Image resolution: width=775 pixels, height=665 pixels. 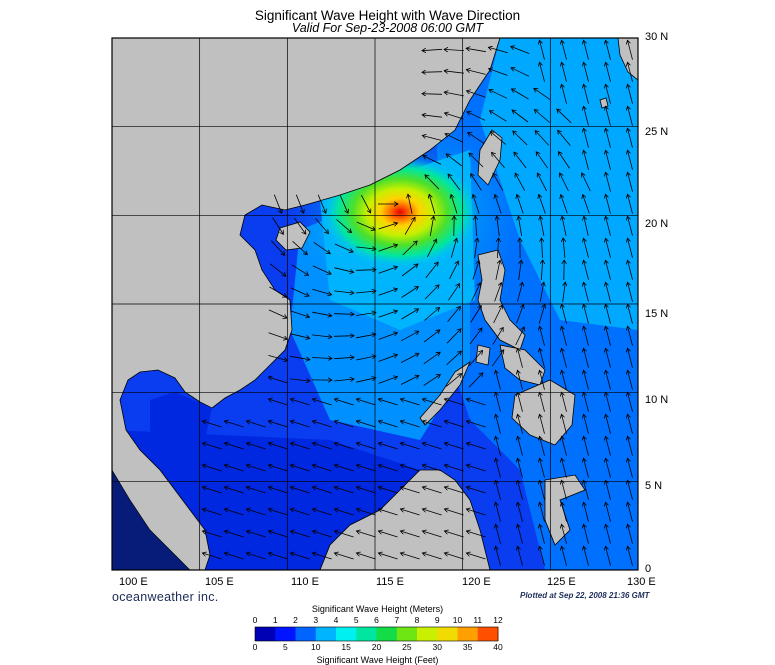 What do you see at coordinates (151, 519) in the screenshot?
I see `malay-peninsula` at bounding box center [151, 519].